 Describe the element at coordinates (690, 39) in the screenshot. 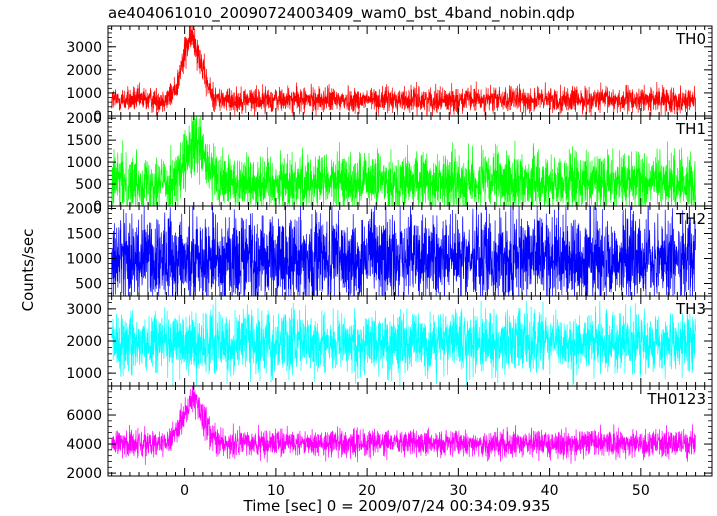

I see `panel-label: TH0` at that location.